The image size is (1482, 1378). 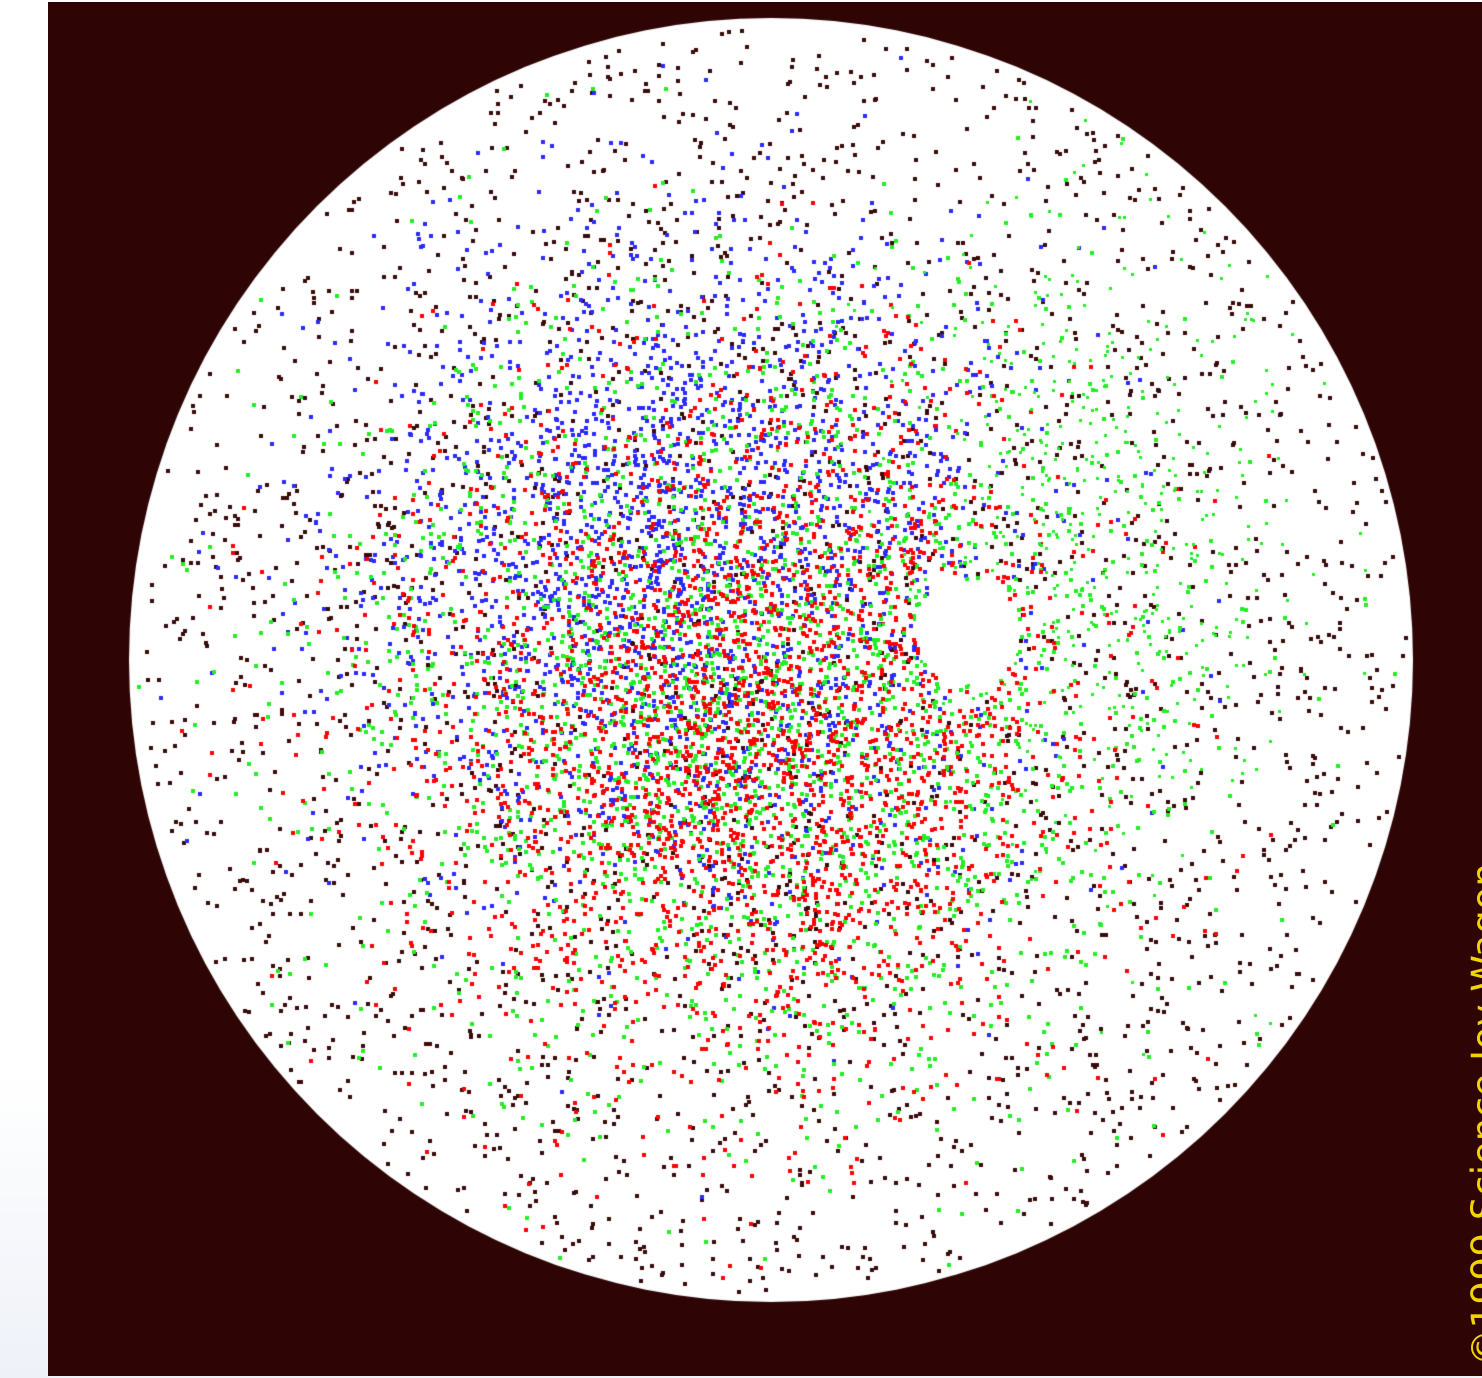 I want to click on copyright-label: ©1999 Science Joy Wagon, so click(x=1473, y=1114).